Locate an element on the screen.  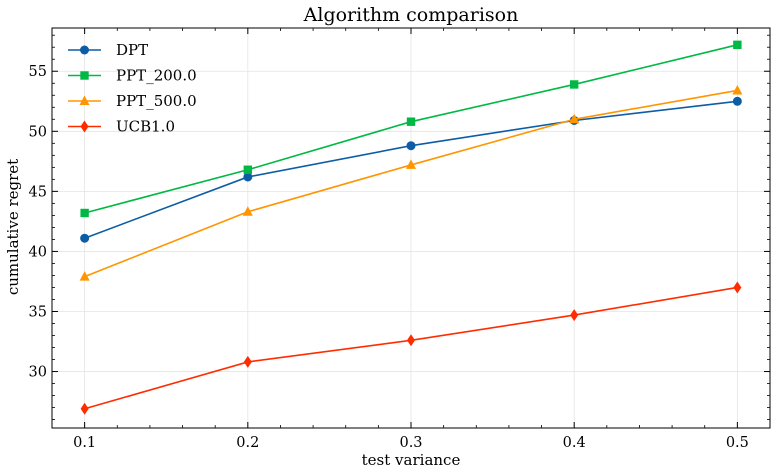
legend-label-ucb1-0: UCB1.0 is located at coordinates (145, 127).